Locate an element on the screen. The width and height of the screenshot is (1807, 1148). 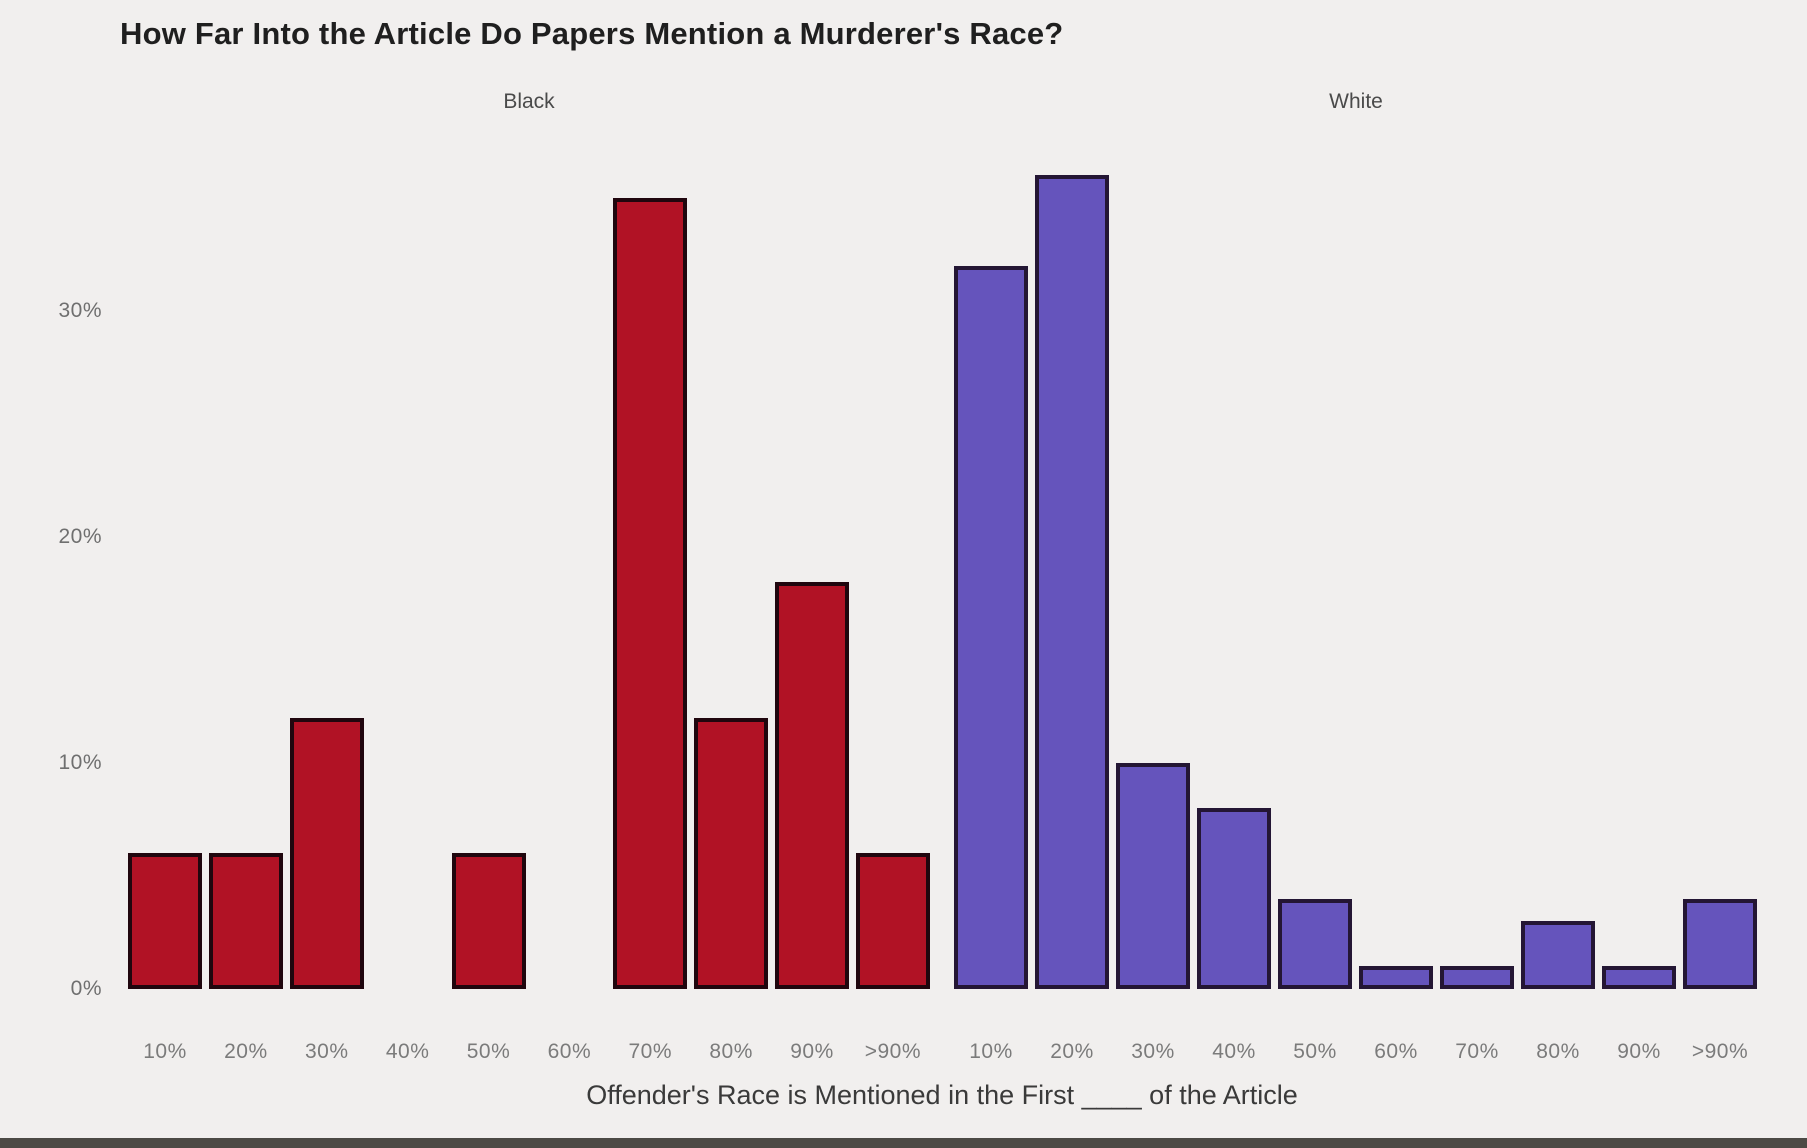
bar-slot-black-40% is located at coordinates (408, 564).